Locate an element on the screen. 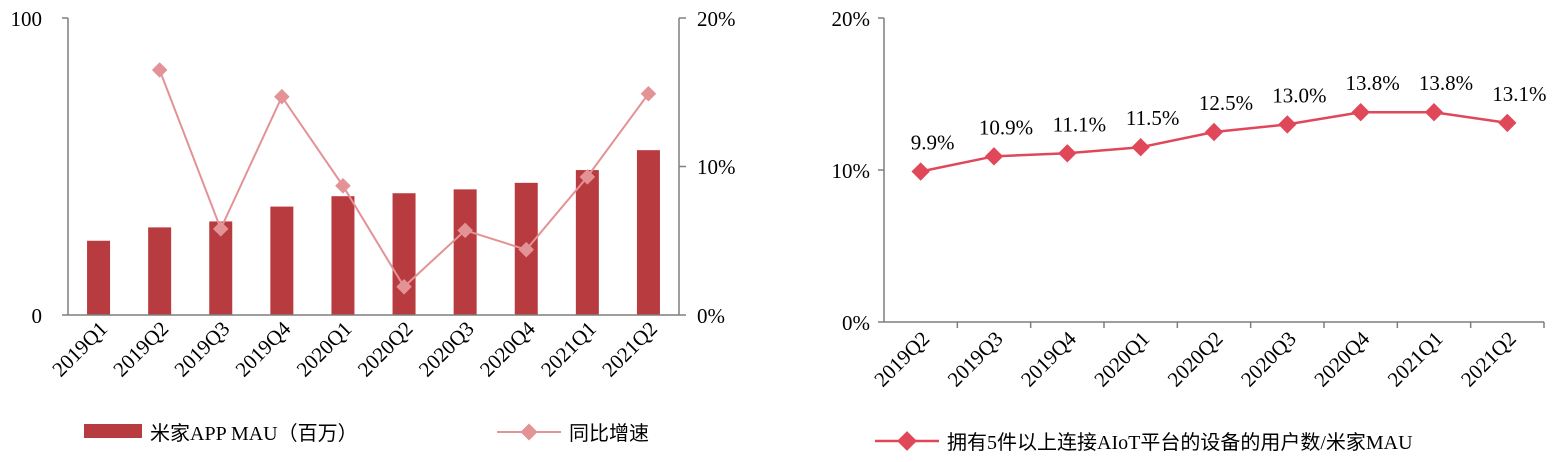  share-data-label-2020Q4: 13.8% is located at coordinates (1373, 83).